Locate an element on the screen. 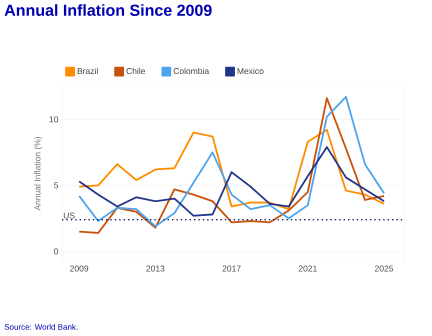 The width and height of the screenshot is (432, 336). y-tick-label: 10 is located at coordinates (54, 119).